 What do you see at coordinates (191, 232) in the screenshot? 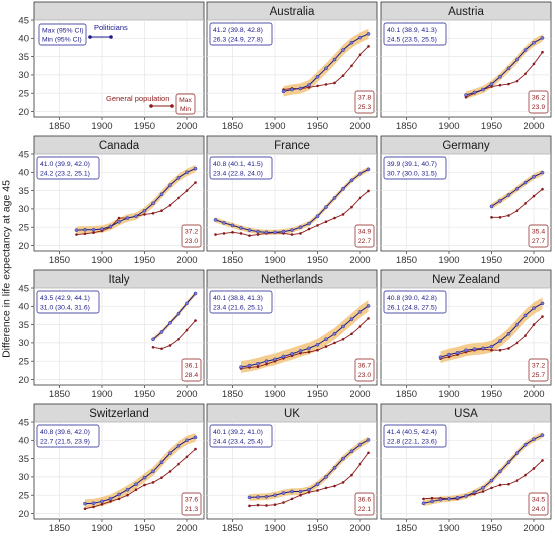
I see `general-max-label: 37.2` at bounding box center [191, 232].